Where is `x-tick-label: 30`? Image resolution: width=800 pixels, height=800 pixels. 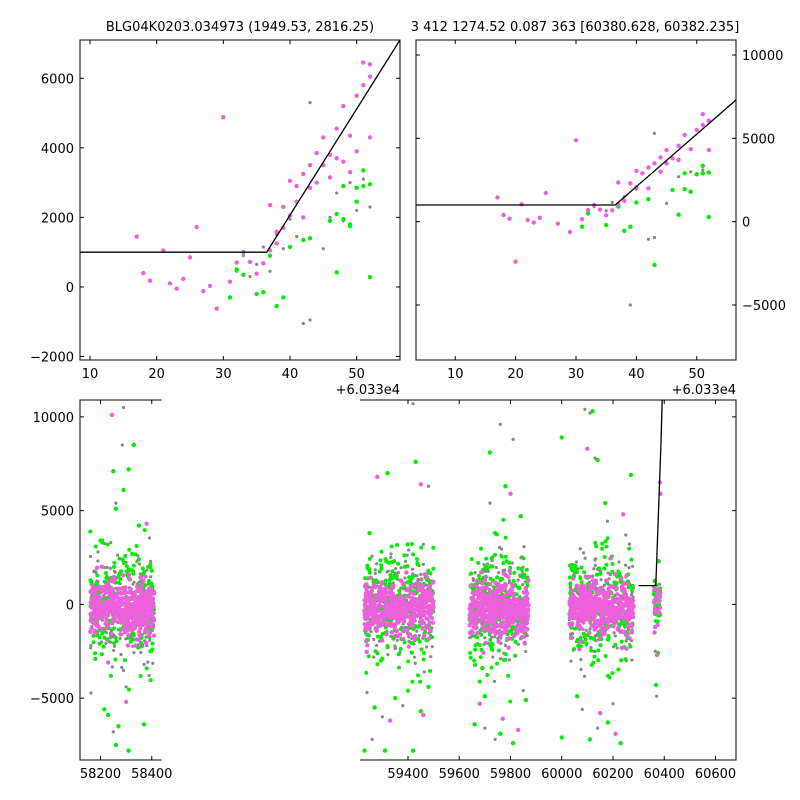 x-tick-label: 30 is located at coordinates (223, 374).